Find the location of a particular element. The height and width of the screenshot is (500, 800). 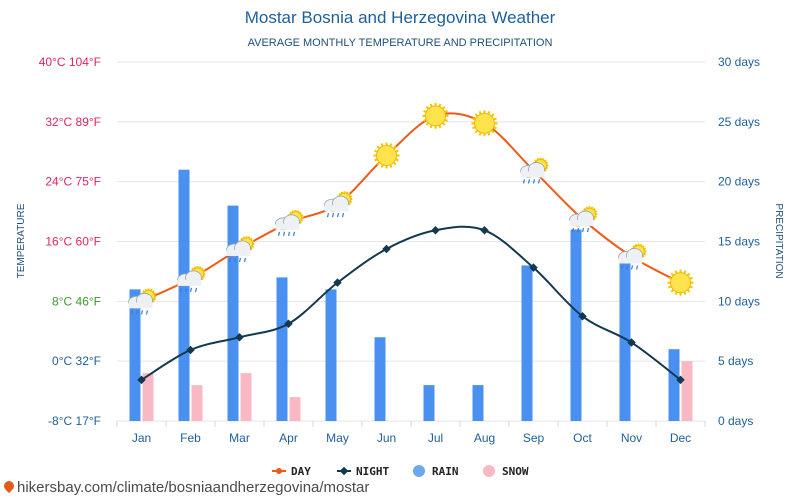

x-tick-label: Sep is located at coordinates (534, 438).